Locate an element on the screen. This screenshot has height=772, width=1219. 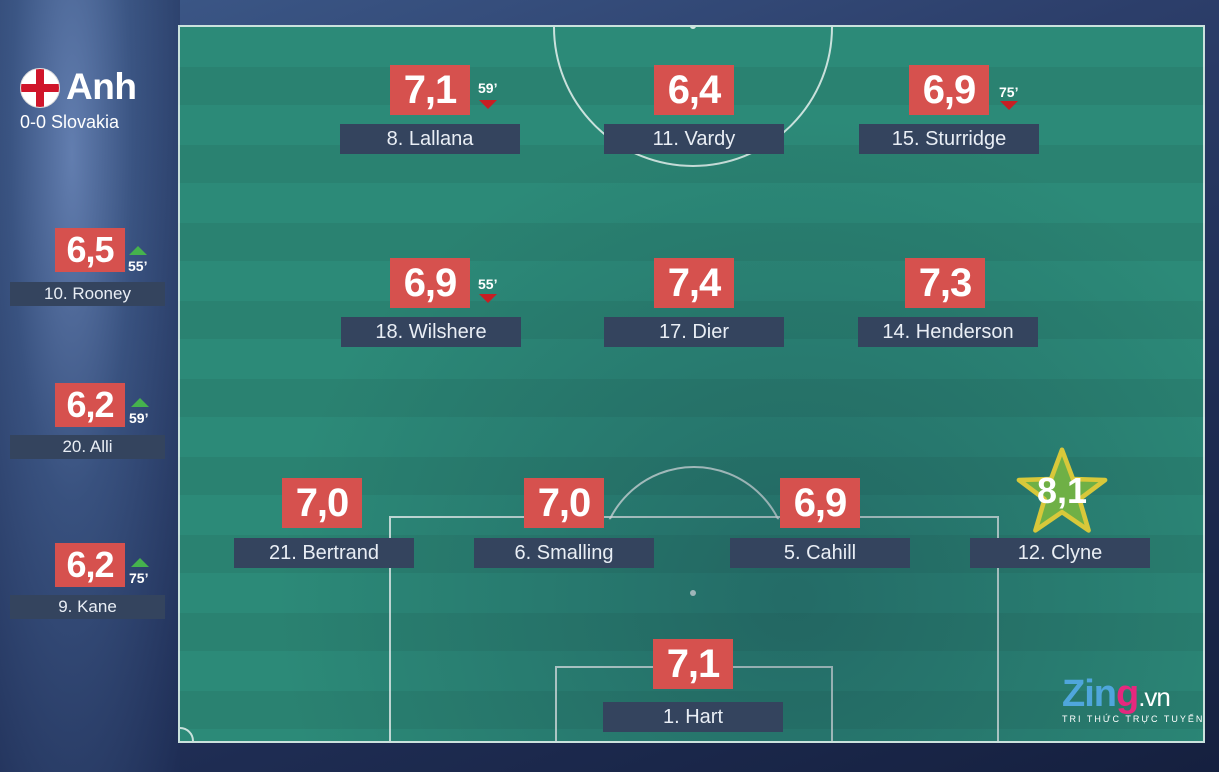
sub-minute-sturridge: 75’ is located at coordinates (1009, 92).